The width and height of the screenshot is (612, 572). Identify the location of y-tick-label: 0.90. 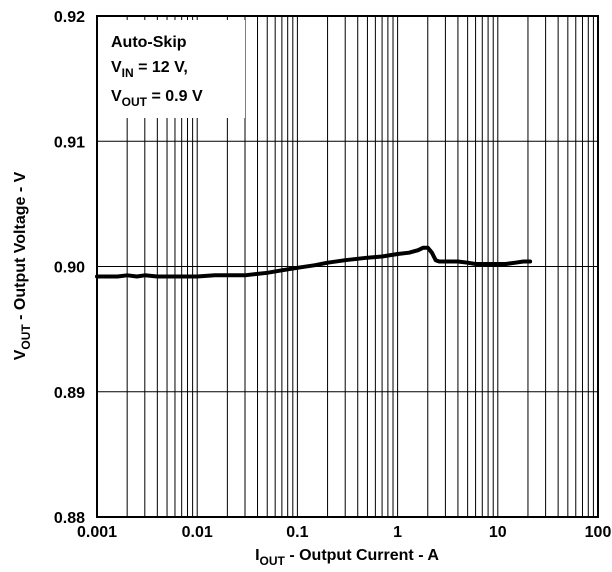
(69, 268).